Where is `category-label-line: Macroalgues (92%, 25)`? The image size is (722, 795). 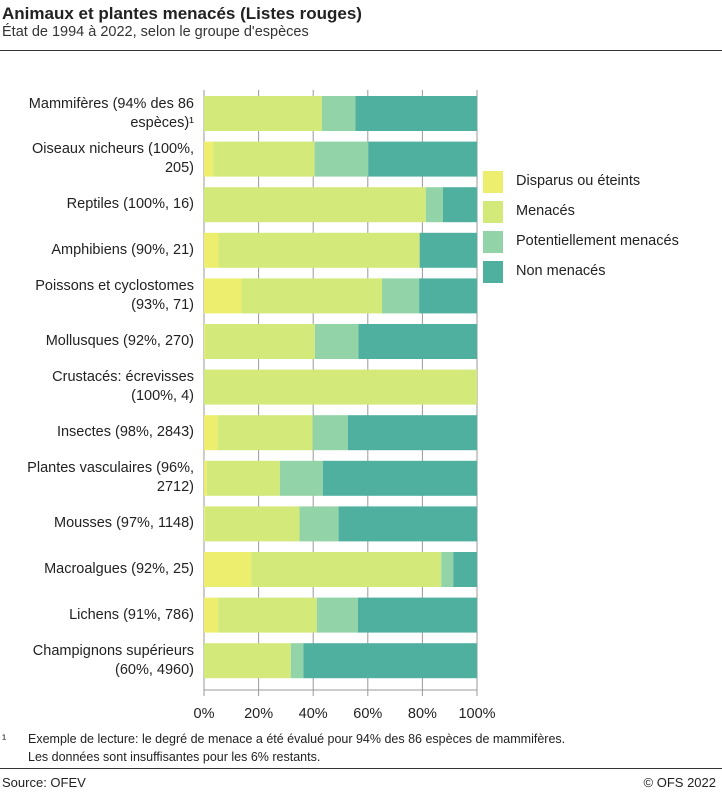 category-label-line: Macroalgues (92%, 25) is located at coordinates (119, 569).